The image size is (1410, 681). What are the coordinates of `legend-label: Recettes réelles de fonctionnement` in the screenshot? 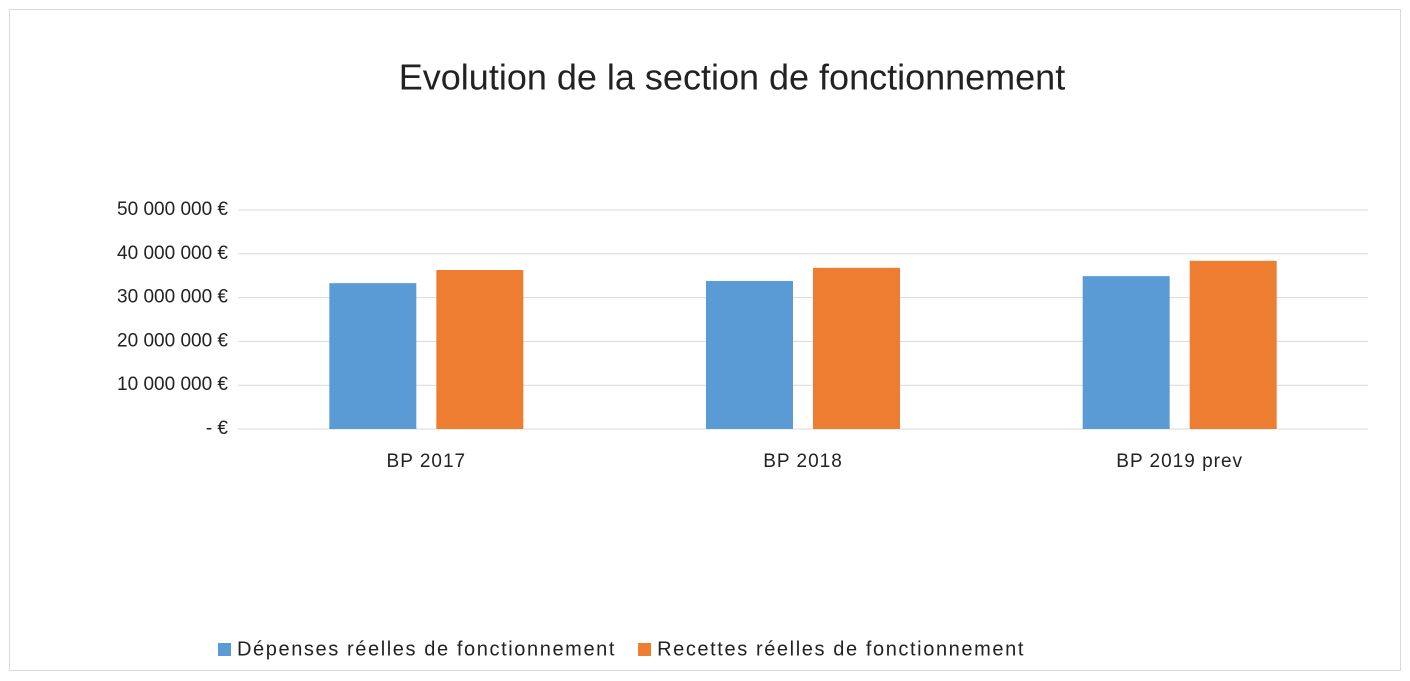 It's located at (841, 649).